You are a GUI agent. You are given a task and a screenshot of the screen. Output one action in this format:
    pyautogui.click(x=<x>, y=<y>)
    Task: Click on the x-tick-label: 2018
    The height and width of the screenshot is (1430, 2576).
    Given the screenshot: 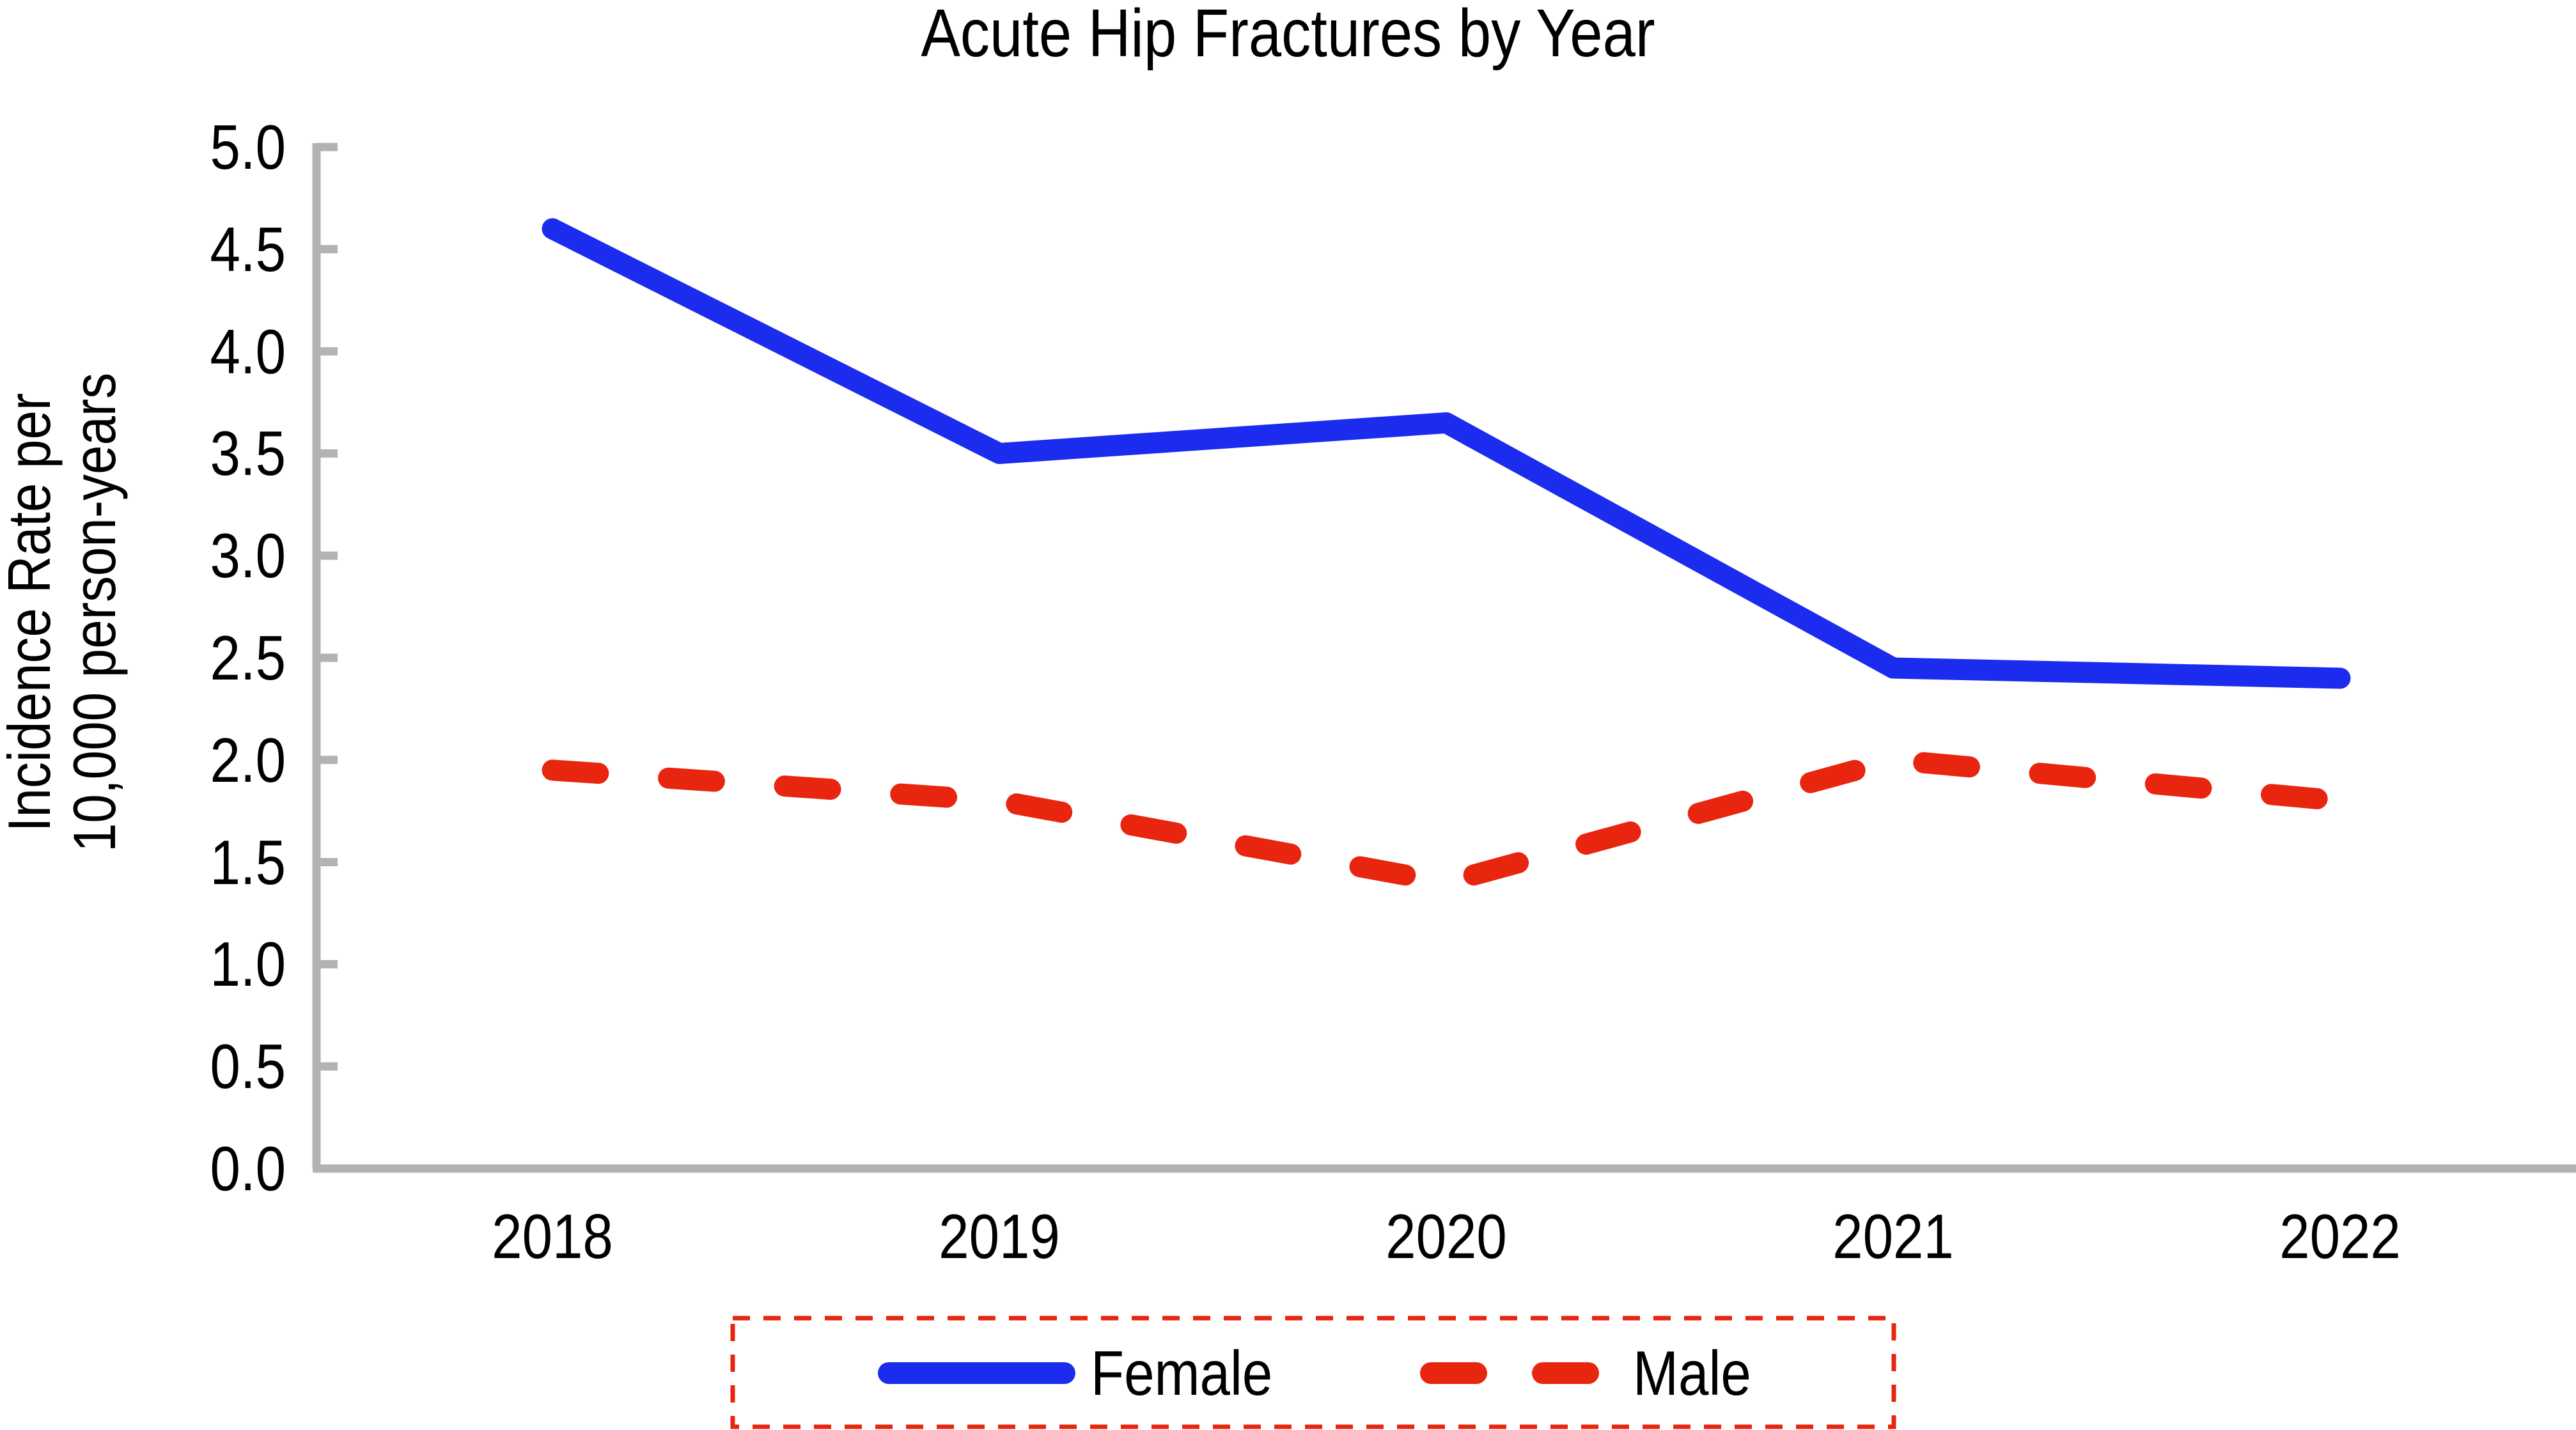 What is the action you would take?
    pyautogui.click(x=552, y=1236)
    